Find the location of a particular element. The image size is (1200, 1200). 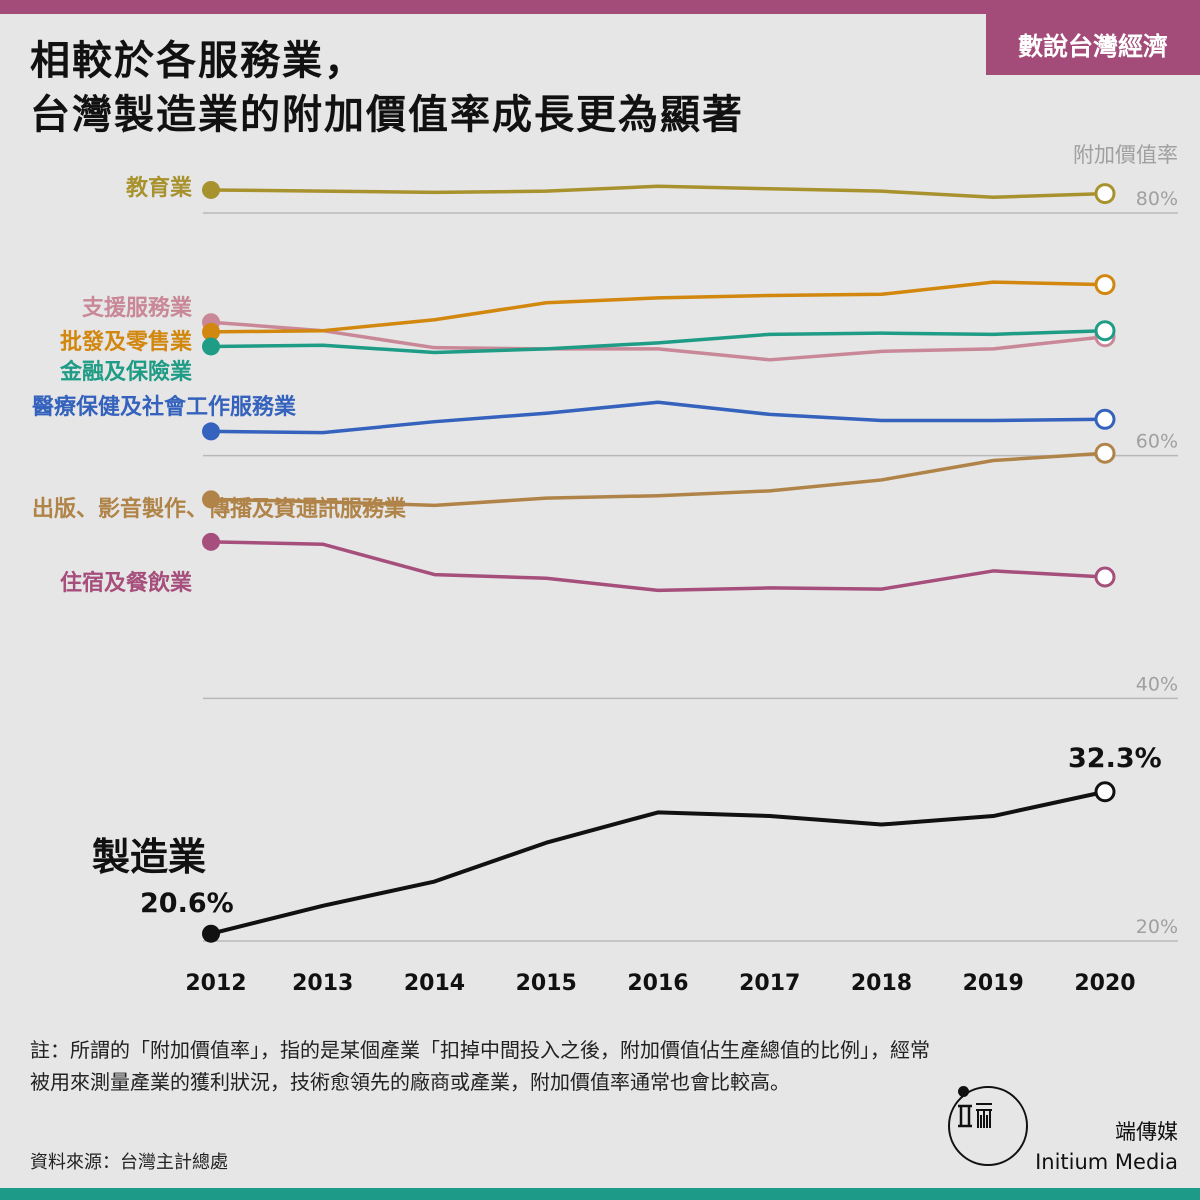

x-tick-label: 2019 is located at coordinates (993, 983).